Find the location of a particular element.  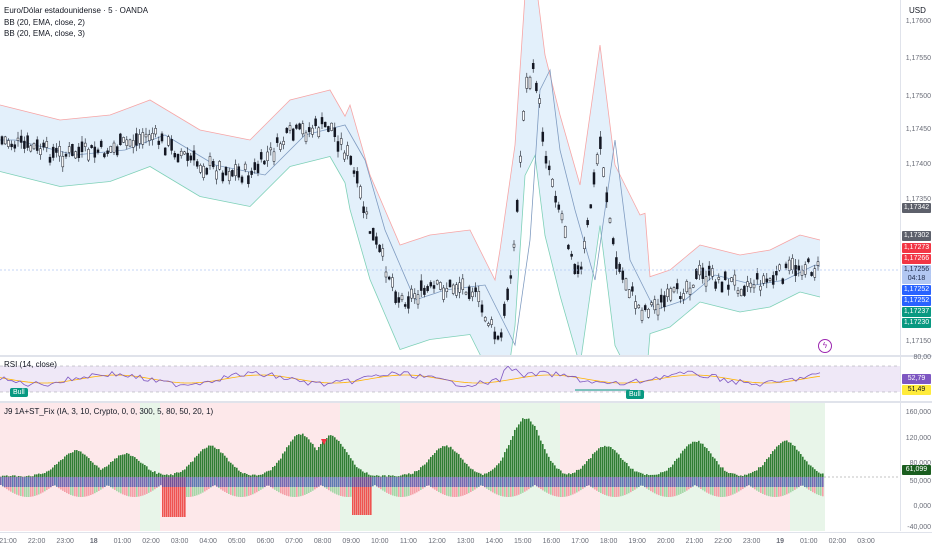

background-zone is located at coordinates (10, 467).